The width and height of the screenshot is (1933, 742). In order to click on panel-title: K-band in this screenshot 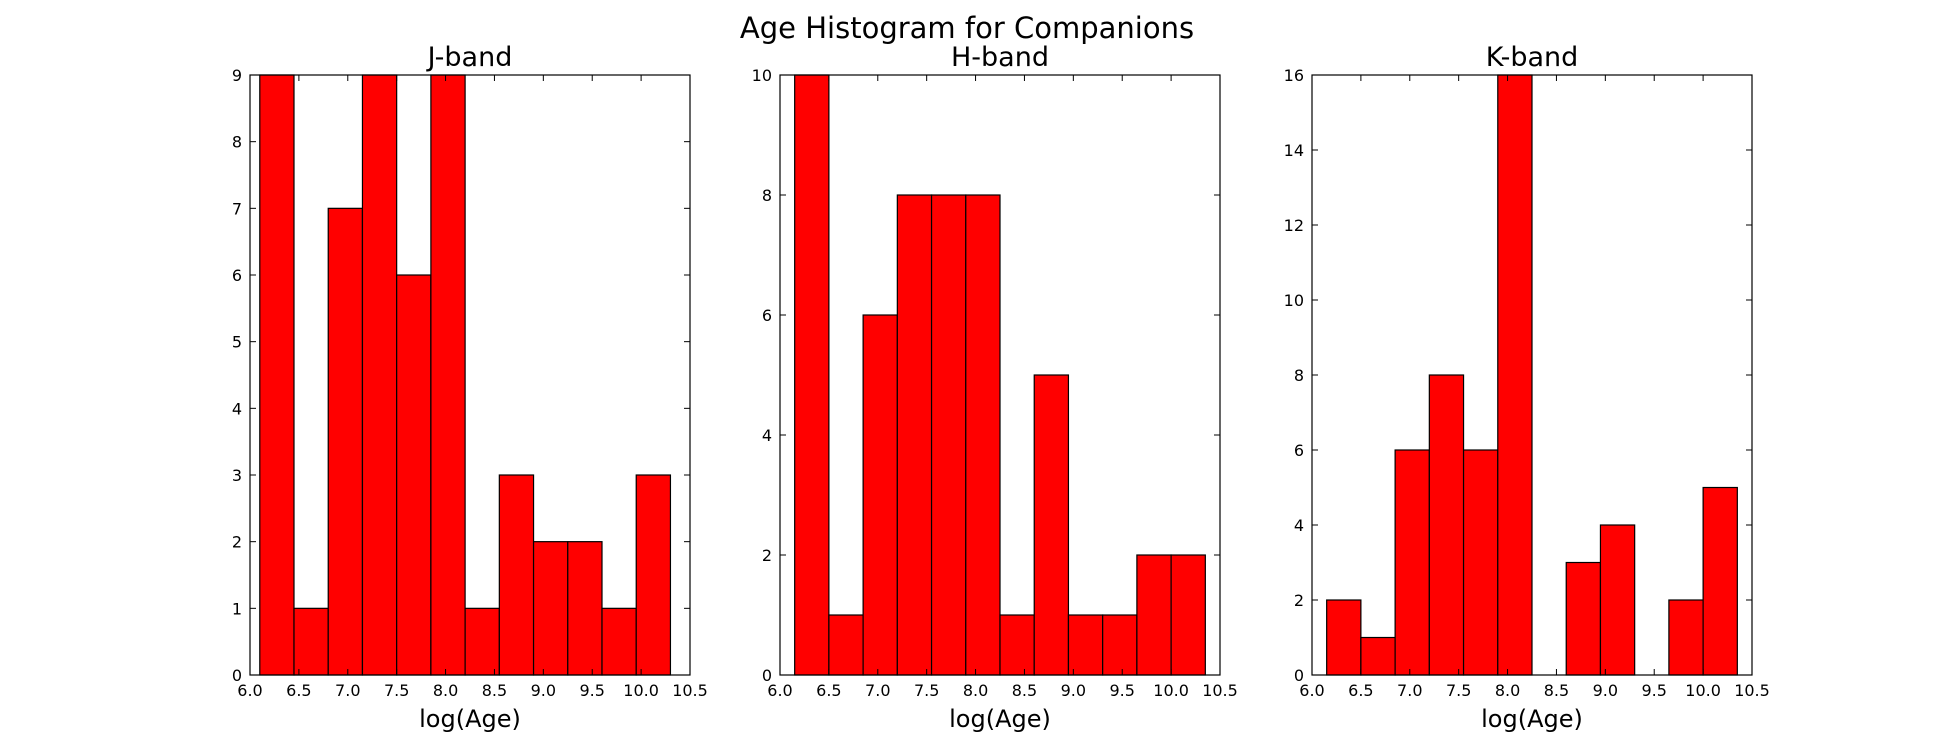, I will do `click(1532, 57)`.